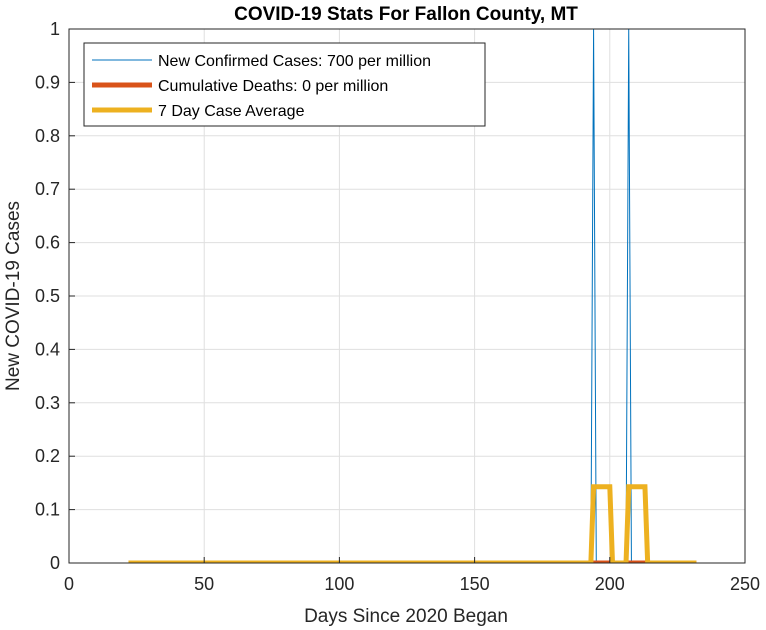 The width and height of the screenshot is (766, 630). What do you see at coordinates (475, 584) in the screenshot?
I see `x-tick-label: 150` at bounding box center [475, 584].